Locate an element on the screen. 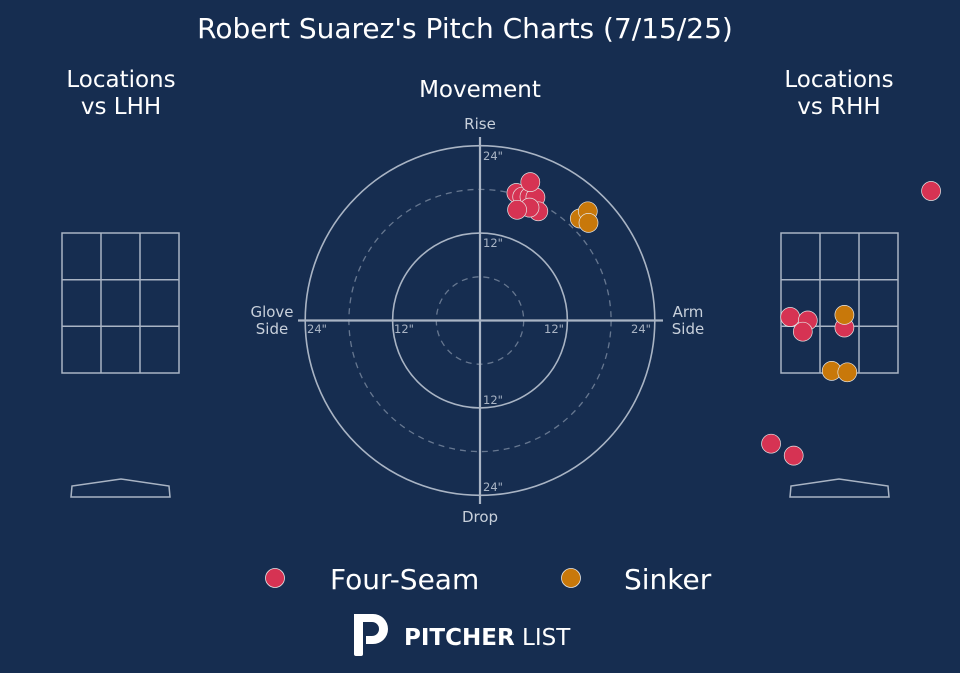 Image resolution: width=960 pixels, height=673 pixels. tick-left-24: 24" is located at coordinates (317, 329).